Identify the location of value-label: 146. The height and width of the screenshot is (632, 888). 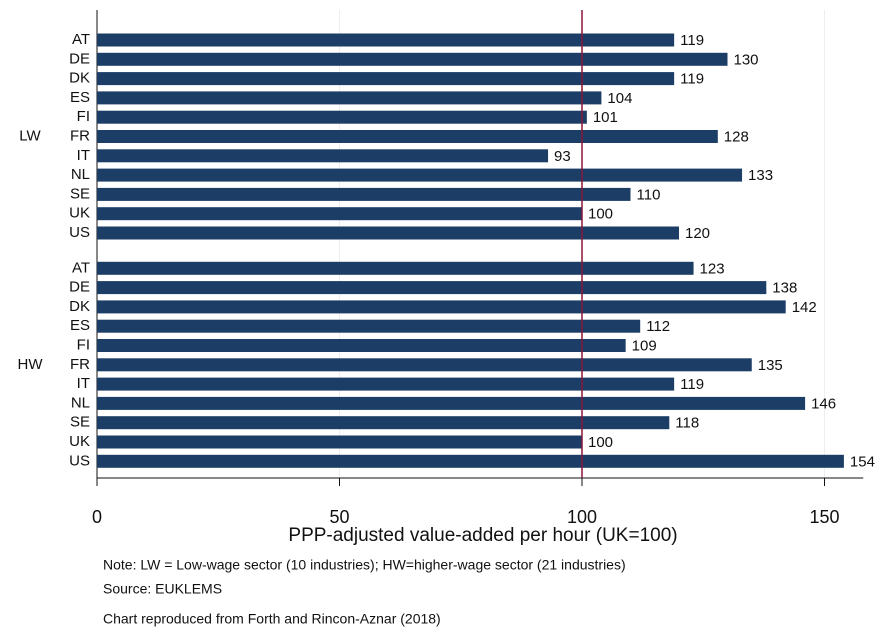
(823, 403).